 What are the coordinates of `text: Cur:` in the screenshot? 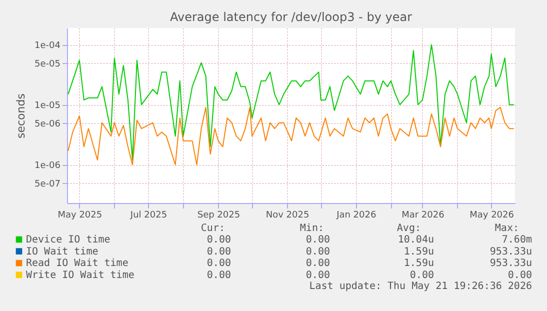 It's located at (212, 228).